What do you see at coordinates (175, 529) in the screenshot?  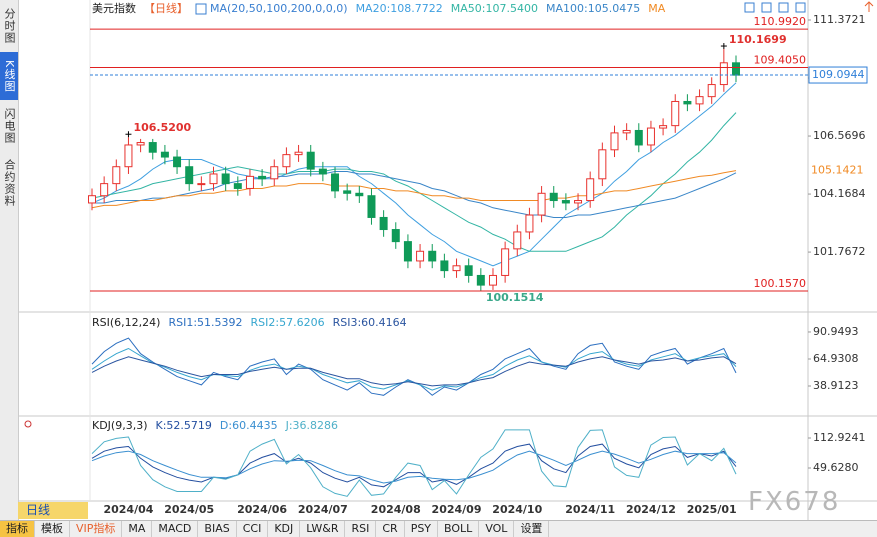 I see `bottom-tab: MACD` at bounding box center [175, 529].